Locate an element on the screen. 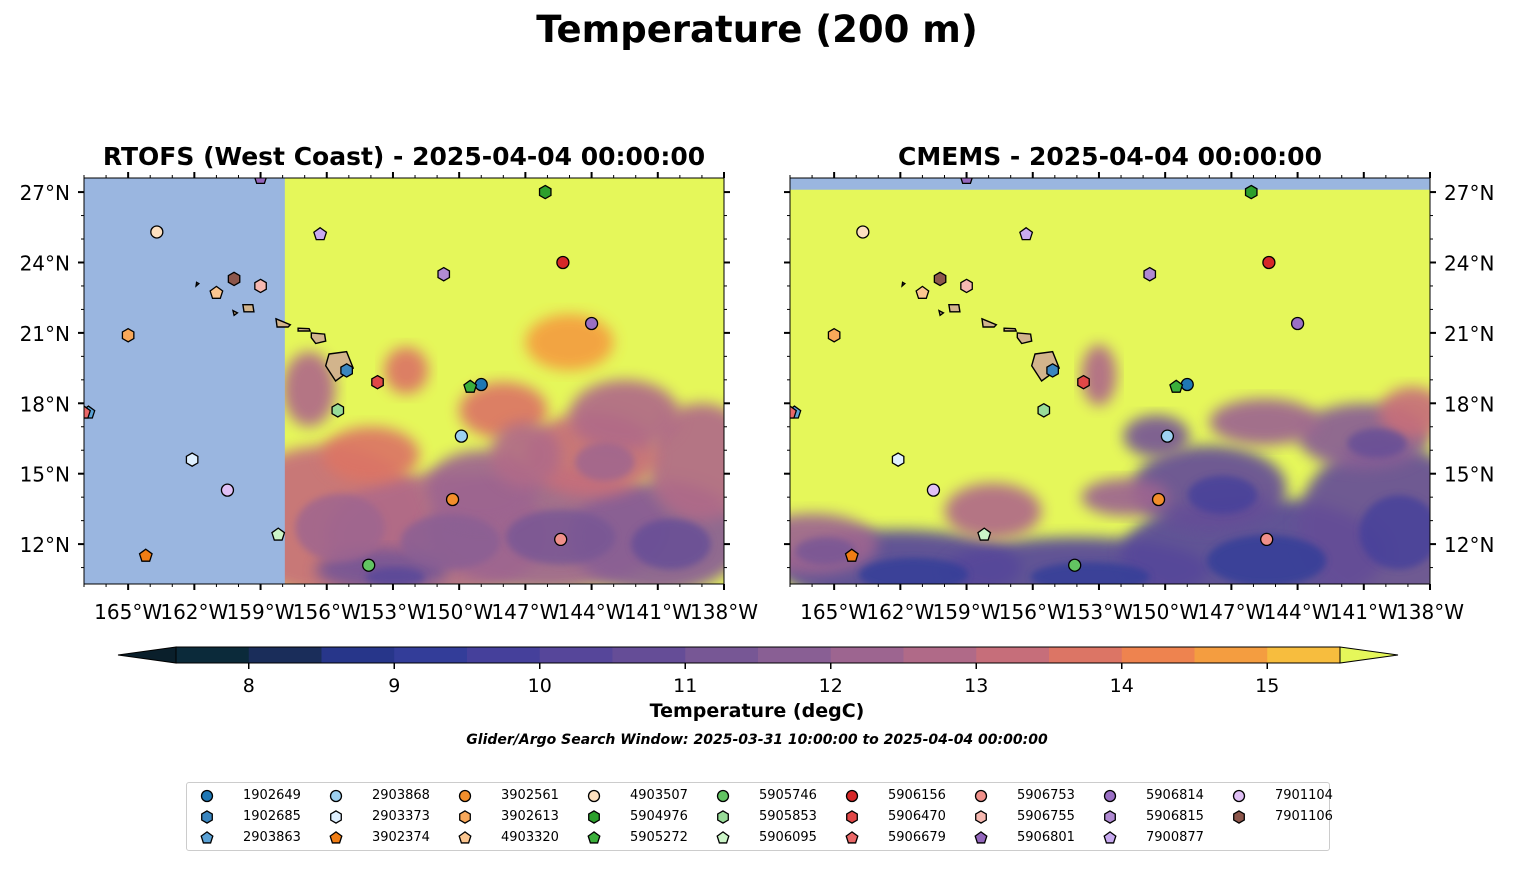  y-tick-label: 18°N is located at coordinates (45, 404).